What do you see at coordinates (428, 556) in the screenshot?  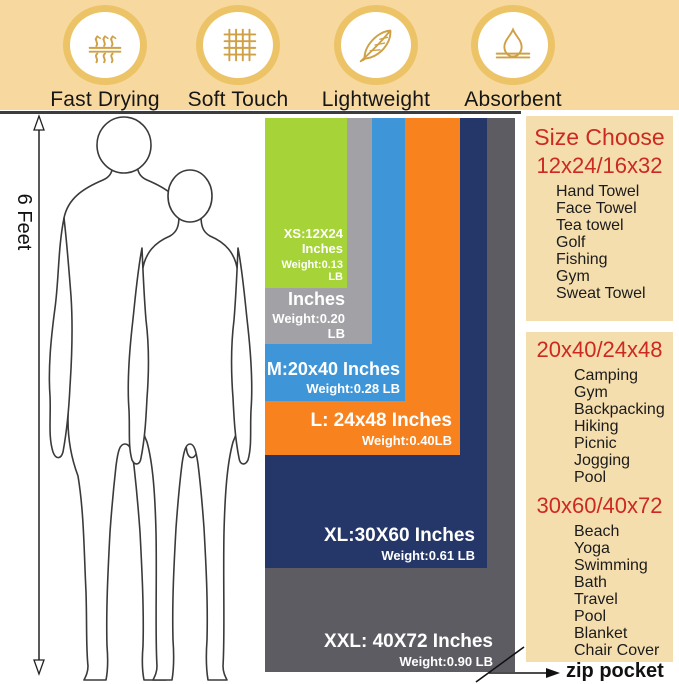 I see `size-weight: Weight:0.61 LB` at bounding box center [428, 556].